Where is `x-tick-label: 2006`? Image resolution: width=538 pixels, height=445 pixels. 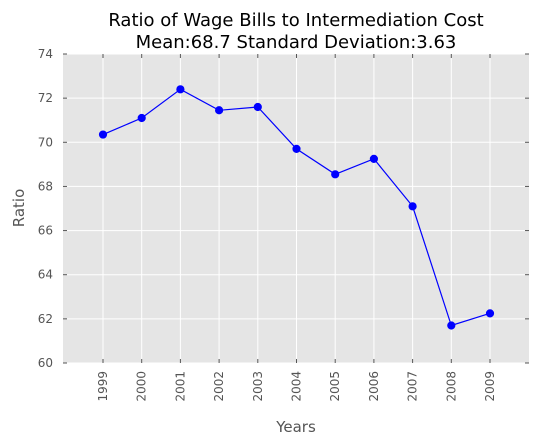
x-tick-label: 2006 is located at coordinates (374, 386).